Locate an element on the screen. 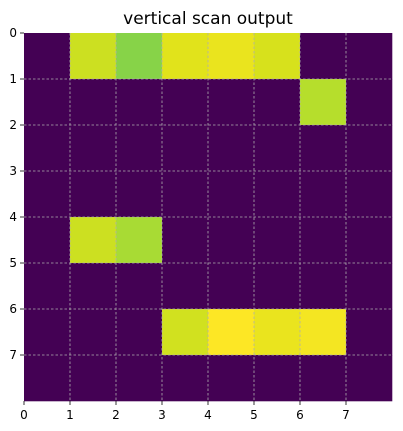 This screenshot has height=431, width=403. x-tick-label: 7 is located at coordinates (346, 415).